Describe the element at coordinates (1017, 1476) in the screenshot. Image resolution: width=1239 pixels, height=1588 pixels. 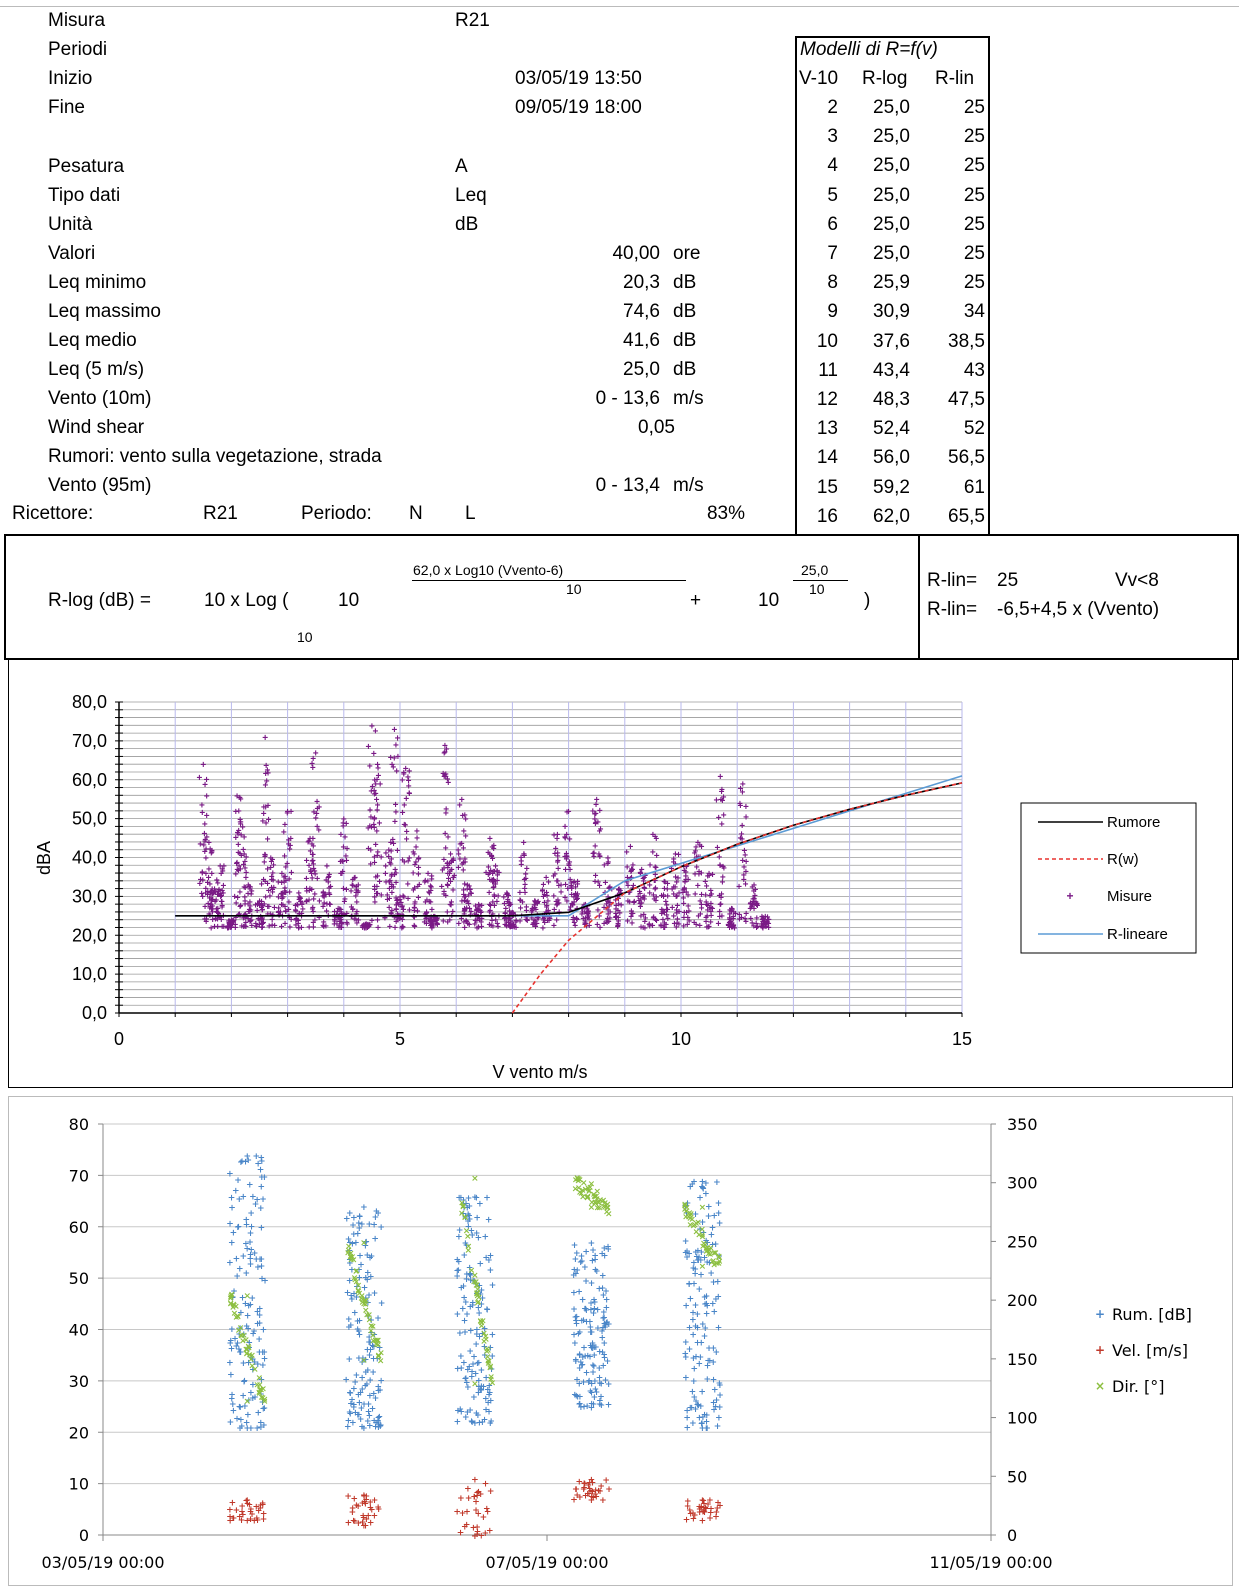
I see `y-right-tick-label: 50` at that location.